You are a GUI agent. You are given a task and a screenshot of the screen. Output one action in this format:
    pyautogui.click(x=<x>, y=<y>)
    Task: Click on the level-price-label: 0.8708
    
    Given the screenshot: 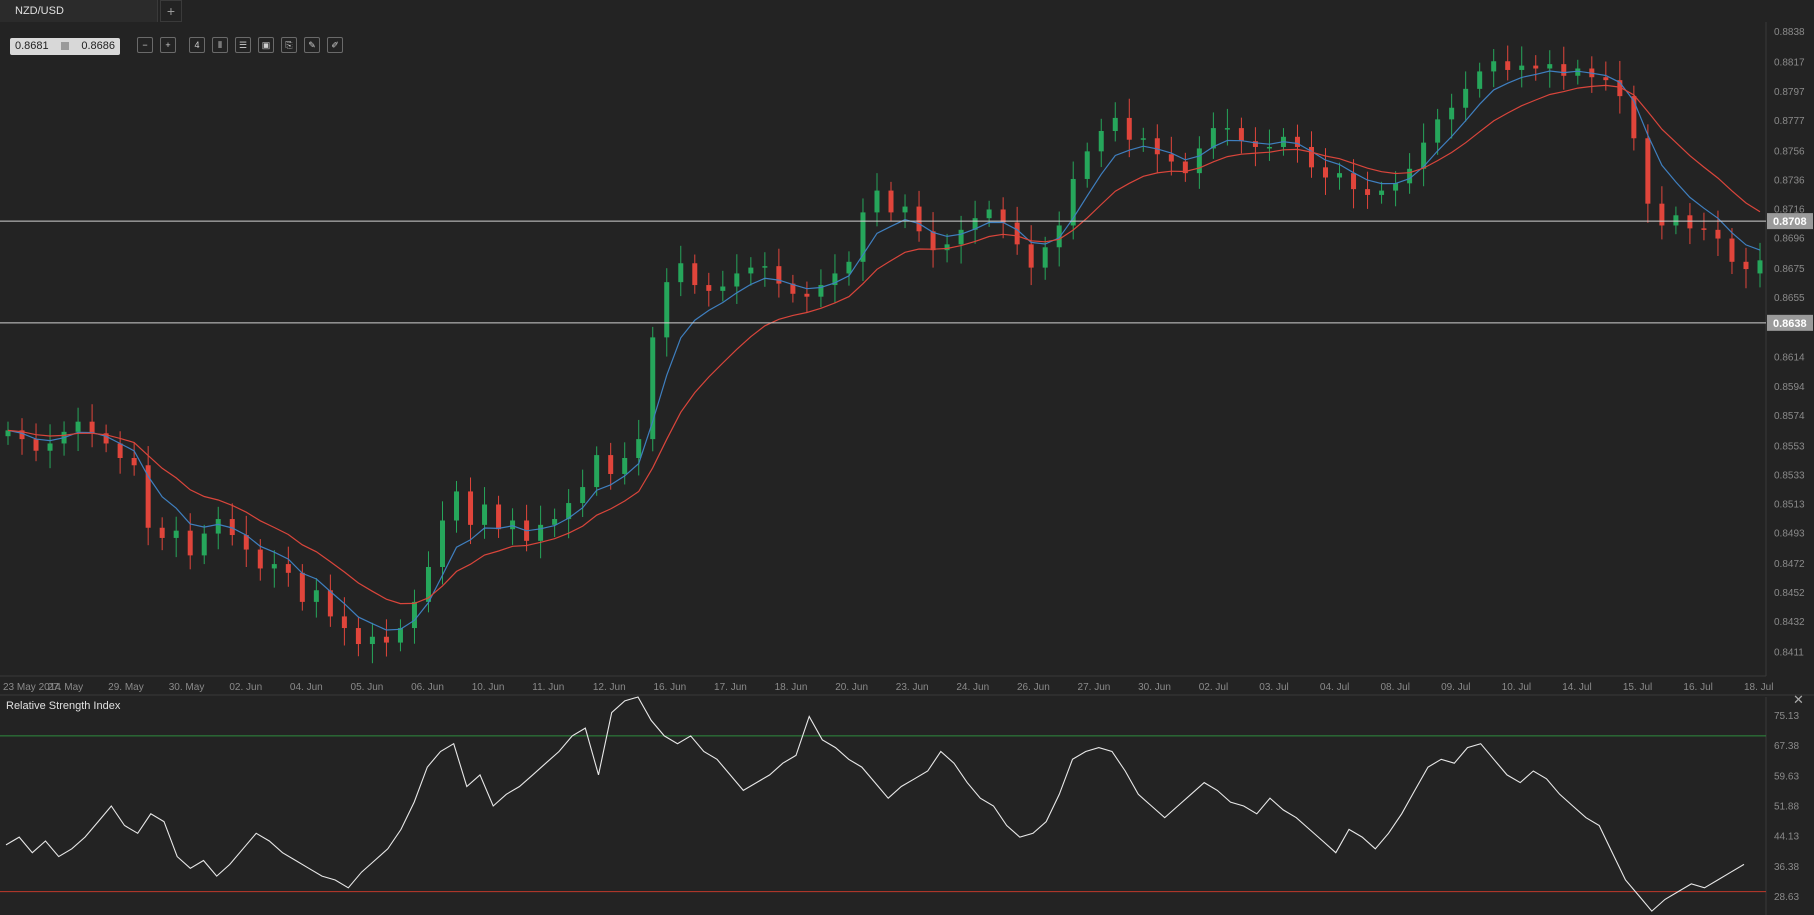 What is the action you would take?
    pyautogui.click(x=1790, y=222)
    